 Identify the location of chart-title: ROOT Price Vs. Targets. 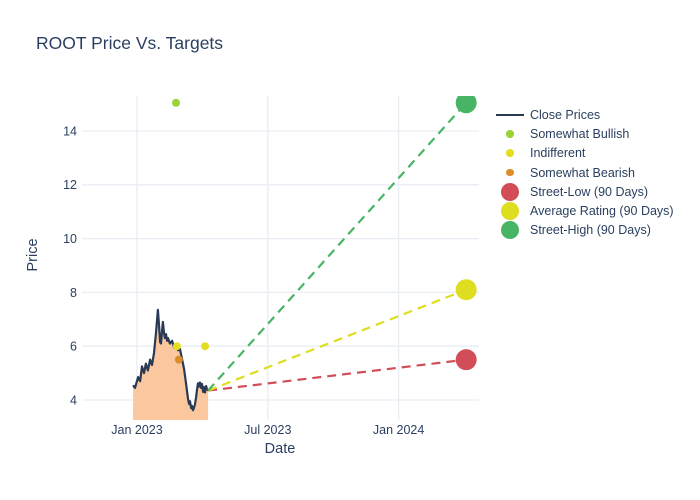
(130, 43).